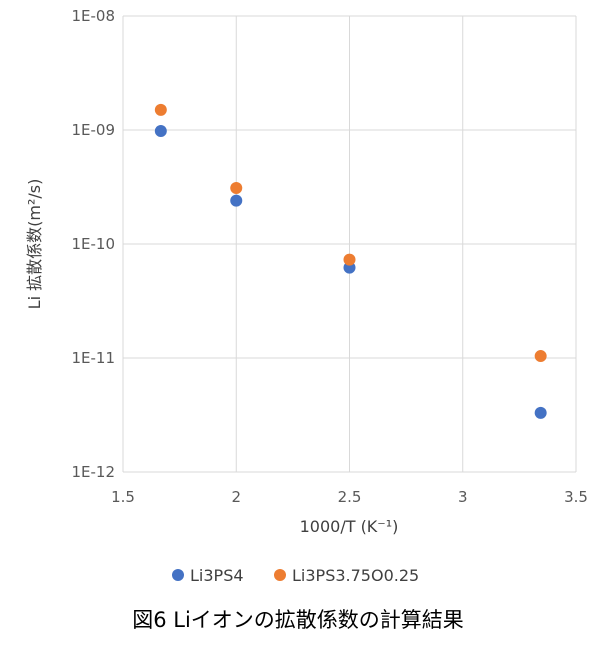 The width and height of the screenshot is (596, 647). I want to click on y-tick-label: 1E-12, so click(93, 472).